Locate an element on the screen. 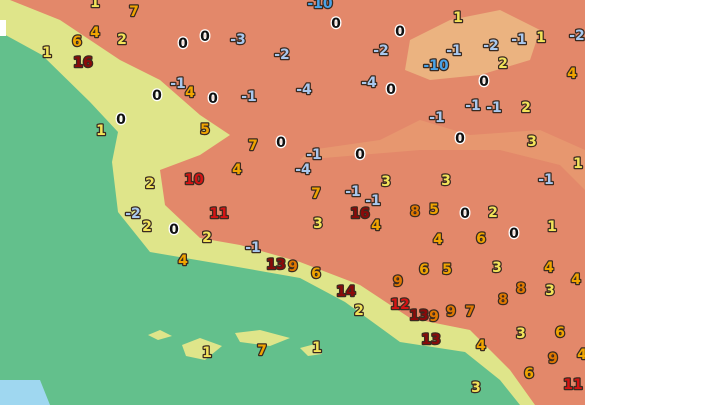  map-edge-box is located at coordinates (3, 28).